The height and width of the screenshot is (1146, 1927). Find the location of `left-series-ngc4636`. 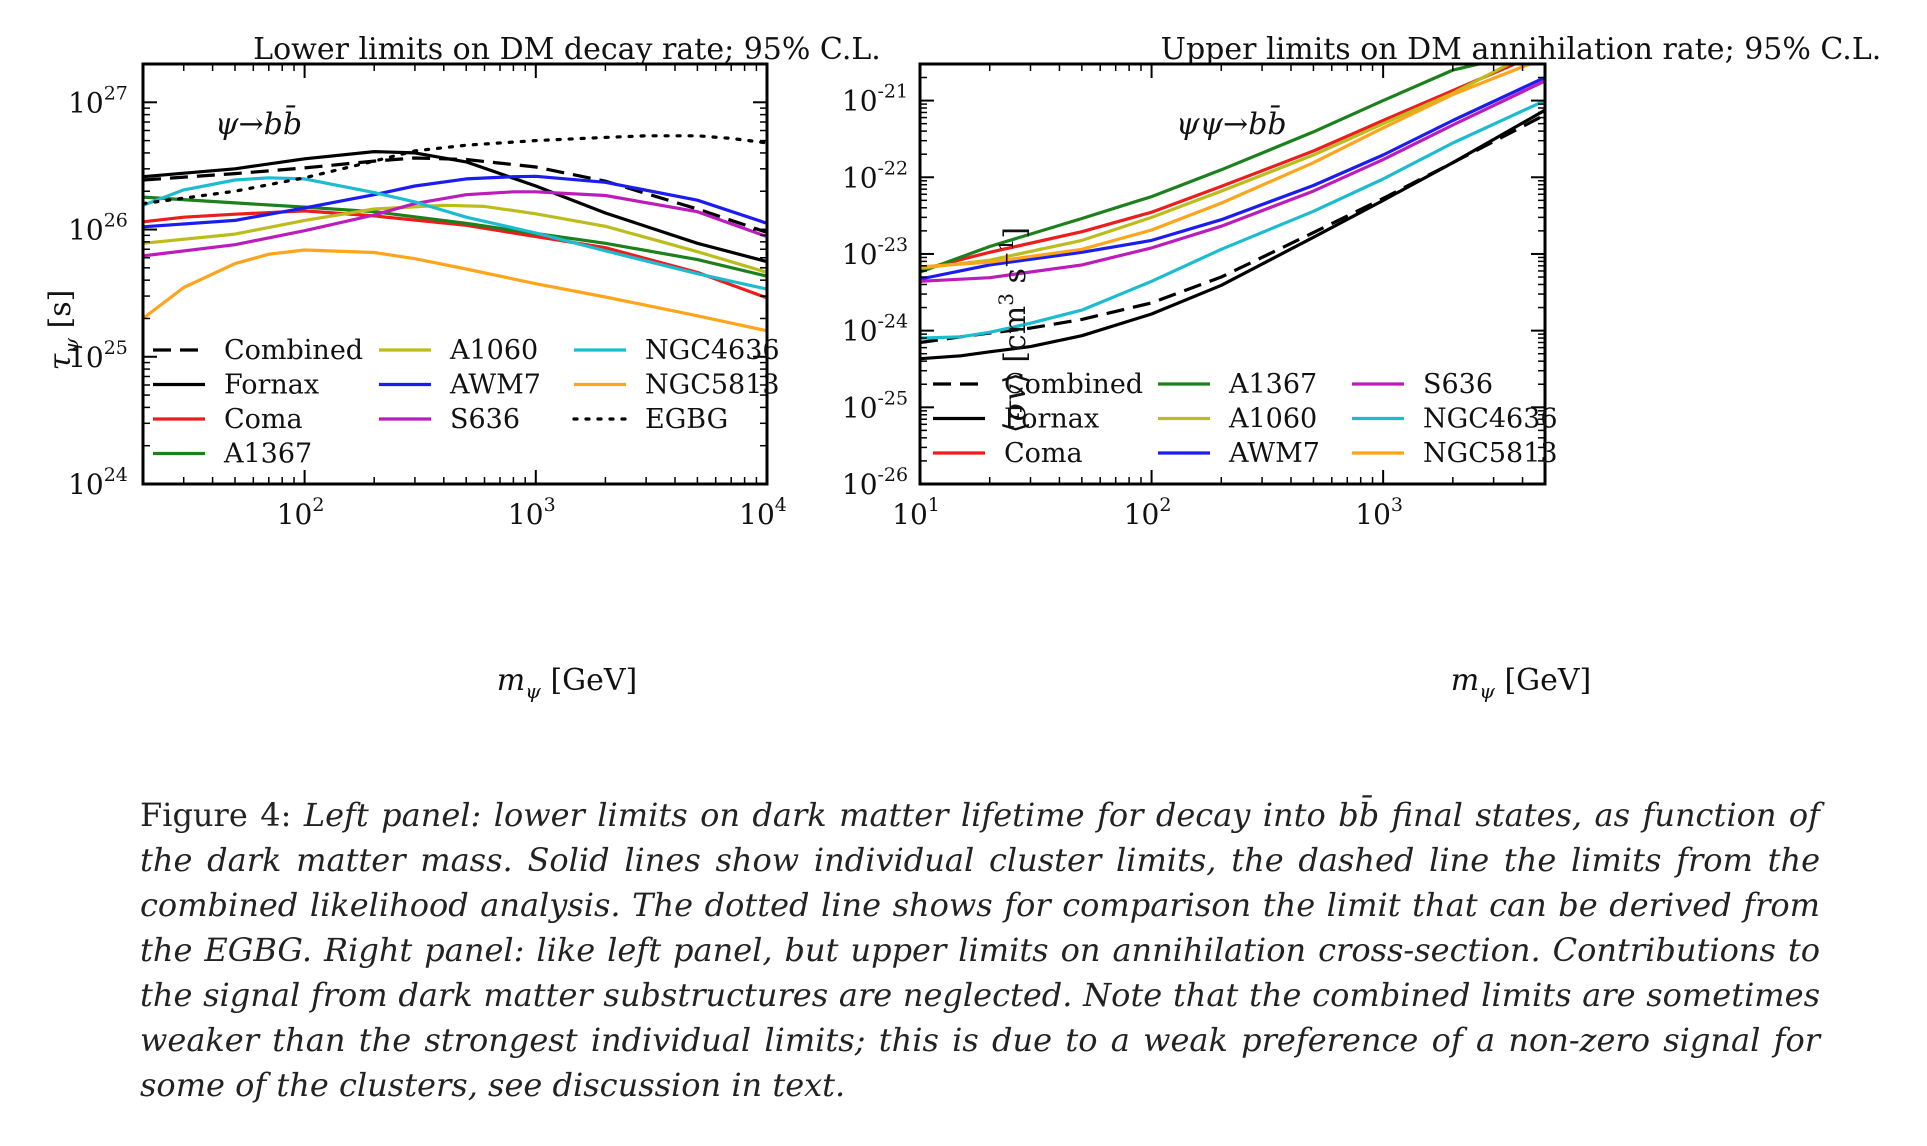

left-series-ngc4636 is located at coordinates (455, 233).